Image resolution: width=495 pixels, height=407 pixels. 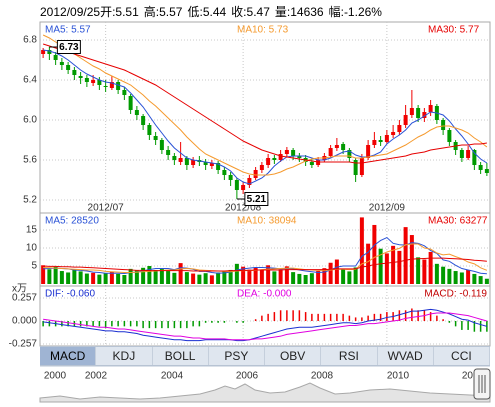 What do you see at coordinates (349, 356) in the screenshot?
I see `tab: RSI` at bounding box center [349, 356].